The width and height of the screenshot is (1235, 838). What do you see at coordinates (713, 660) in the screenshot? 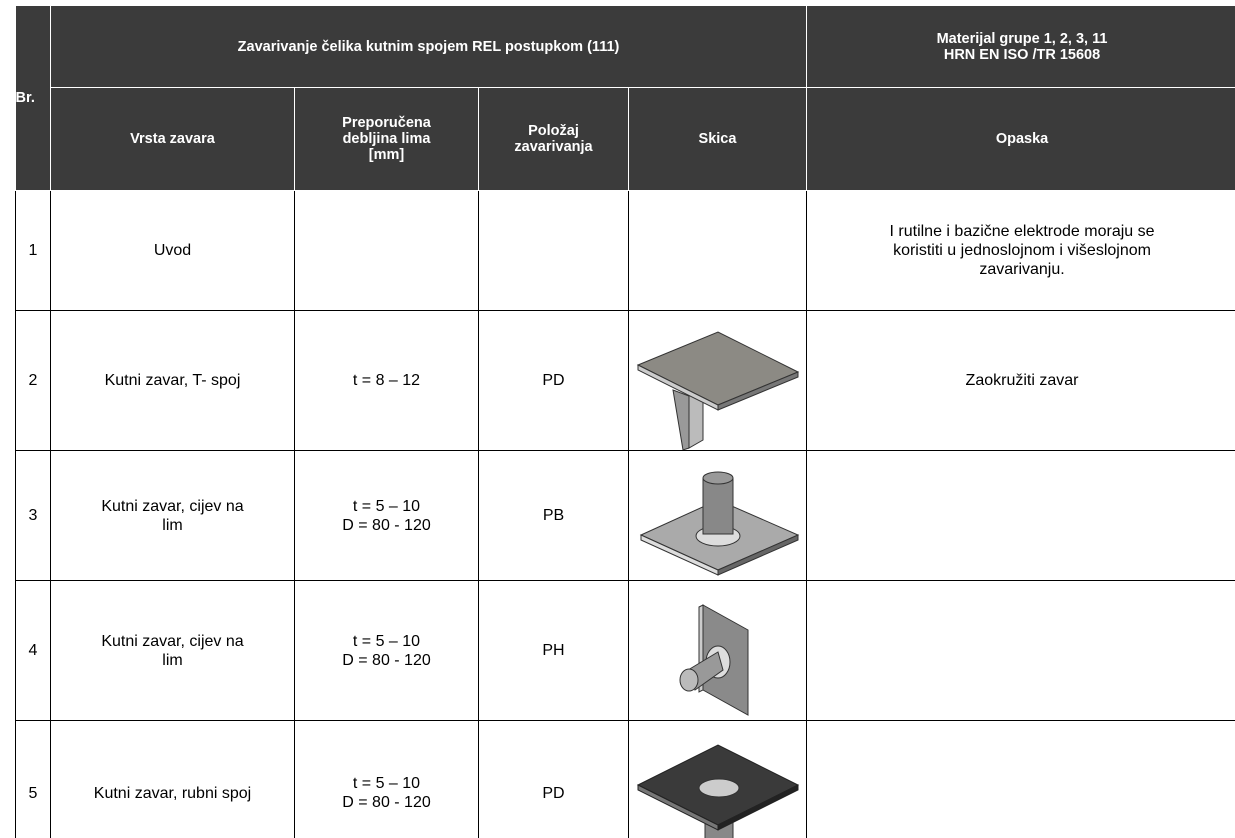
I see `pipe-wall-sketch` at bounding box center [713, 660].